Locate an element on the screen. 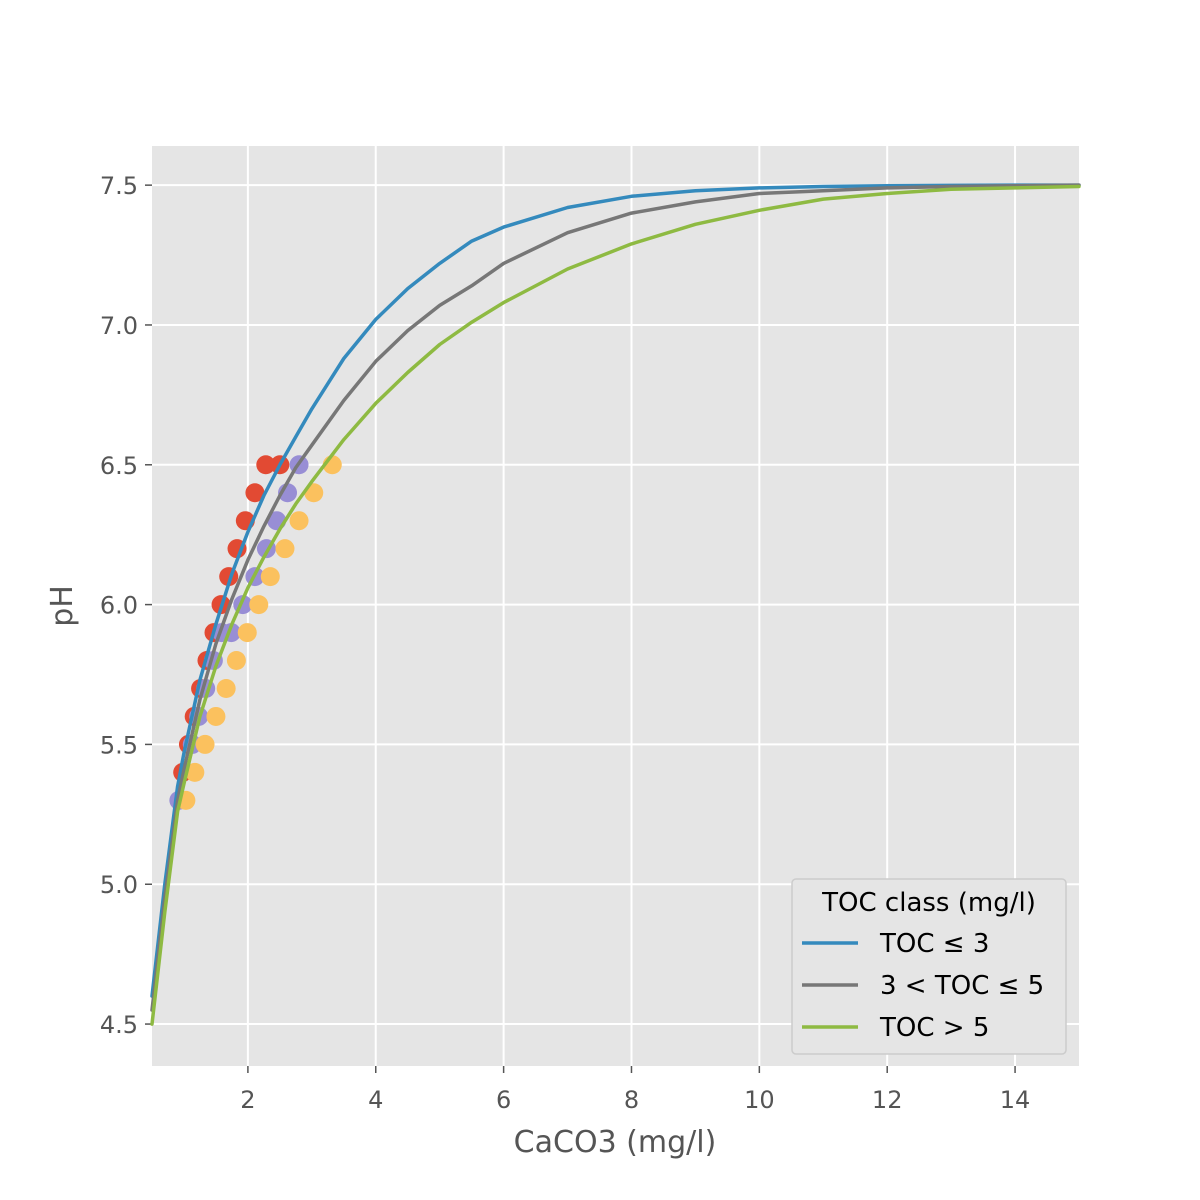 Image resolution: width=1200 pixels, height=1200 pixels. x-axis-ticks: 2 4 6 8 10 12 14 is located at coordinates (635, 1090).